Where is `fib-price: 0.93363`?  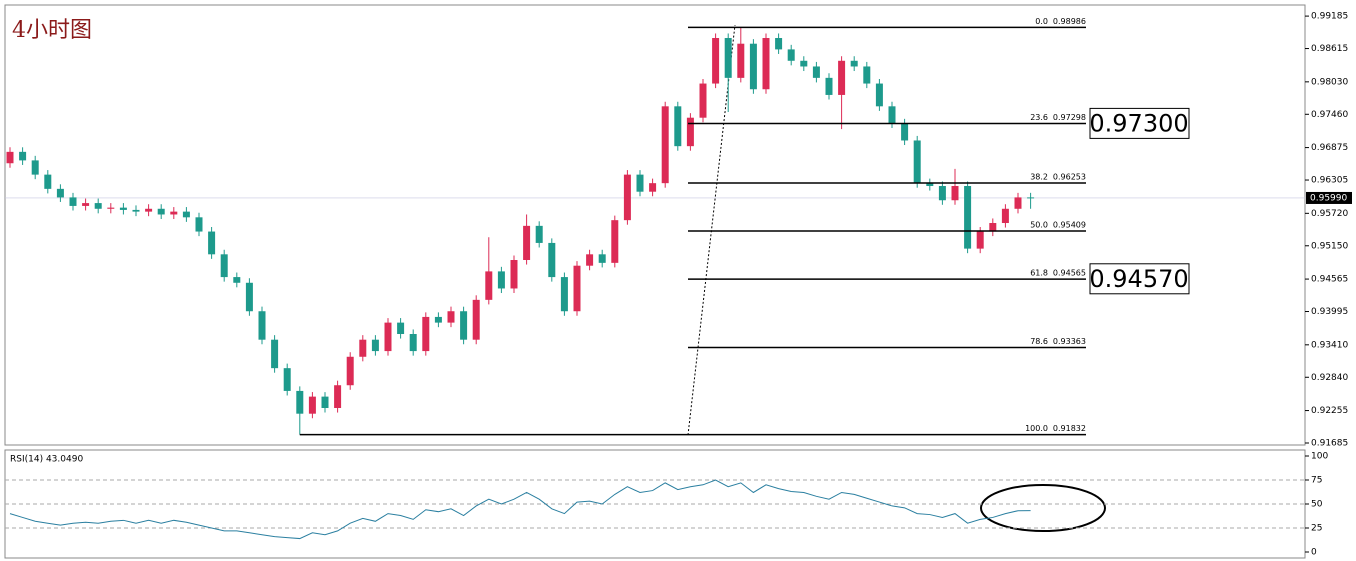
fib-price: 0.93363 is located at coordinates (1069, 341).